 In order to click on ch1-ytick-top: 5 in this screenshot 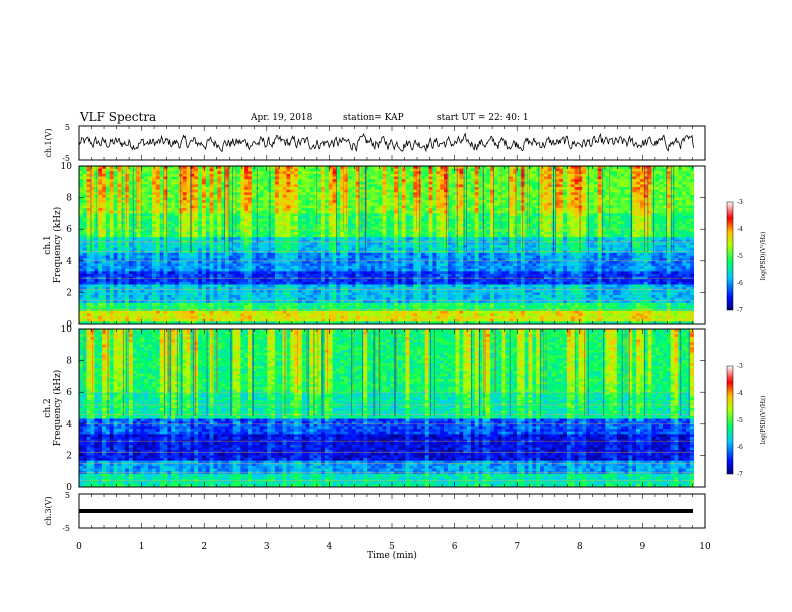, I will do `click(67, 127)`.